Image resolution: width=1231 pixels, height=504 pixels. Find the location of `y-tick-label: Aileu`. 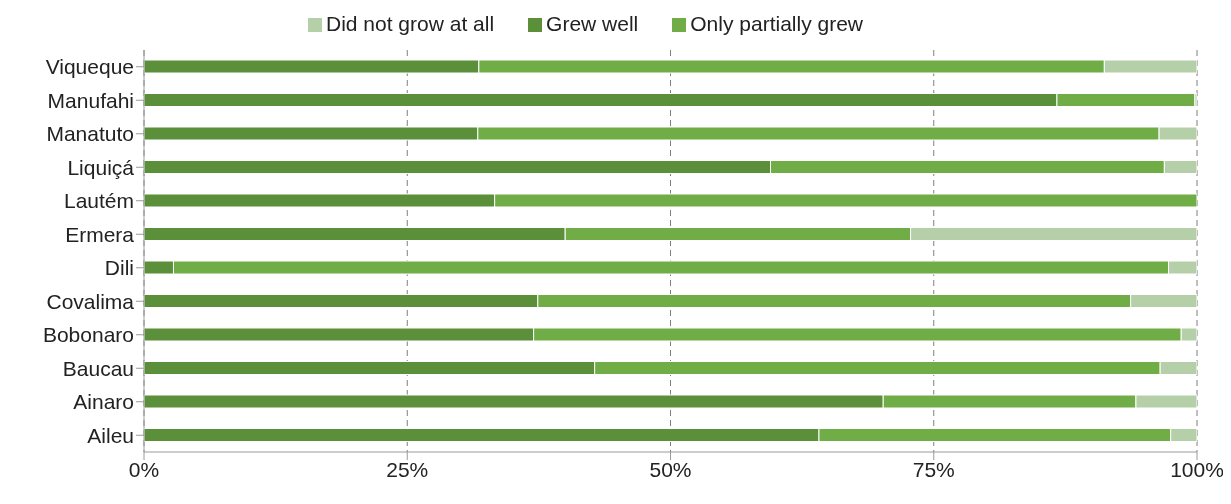

y-tick-label: Aileu is located at coordinates (110, 435).